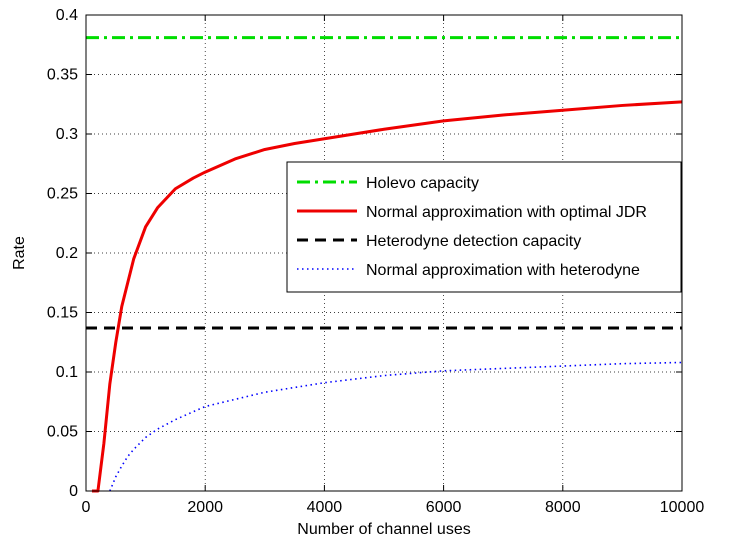  What do you see at coordinates (62, 313) in the screenshot?
I see `y-tick-label: 0.15` at bounding box center [62, 313].